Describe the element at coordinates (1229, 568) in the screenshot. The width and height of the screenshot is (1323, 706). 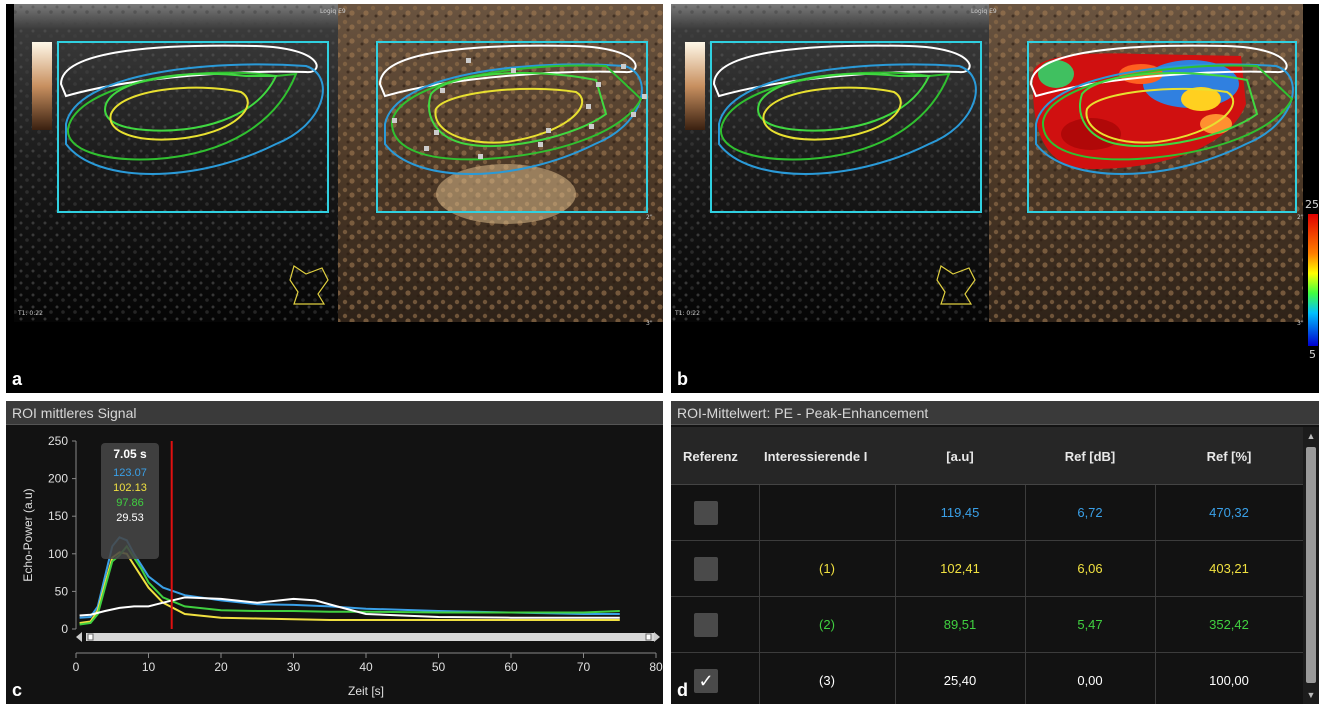
I see `roi-pct-value: 403,21` at that location.